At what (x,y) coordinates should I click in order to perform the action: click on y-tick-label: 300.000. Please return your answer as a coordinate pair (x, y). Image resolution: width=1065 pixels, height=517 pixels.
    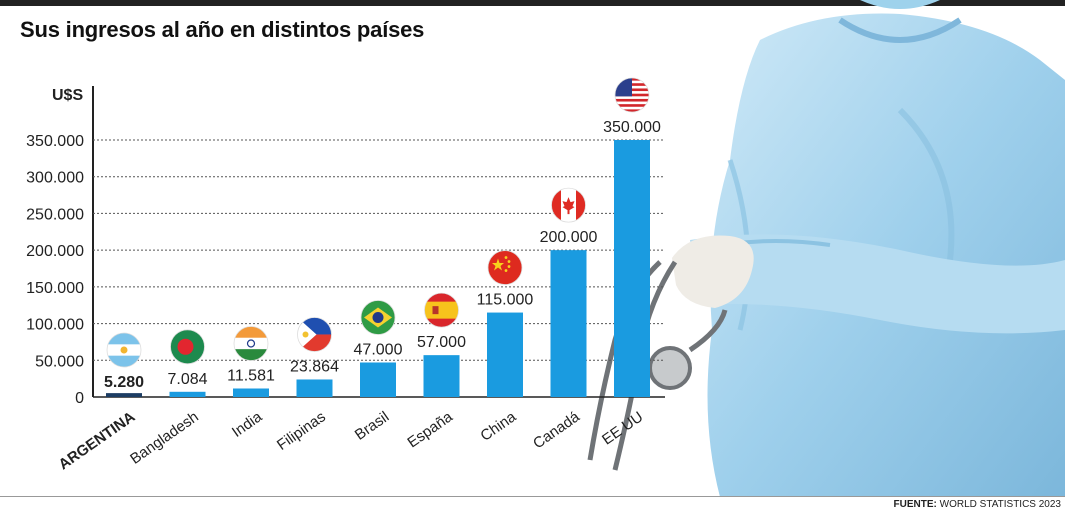
    Looking at the image, I should click on (55, 178).